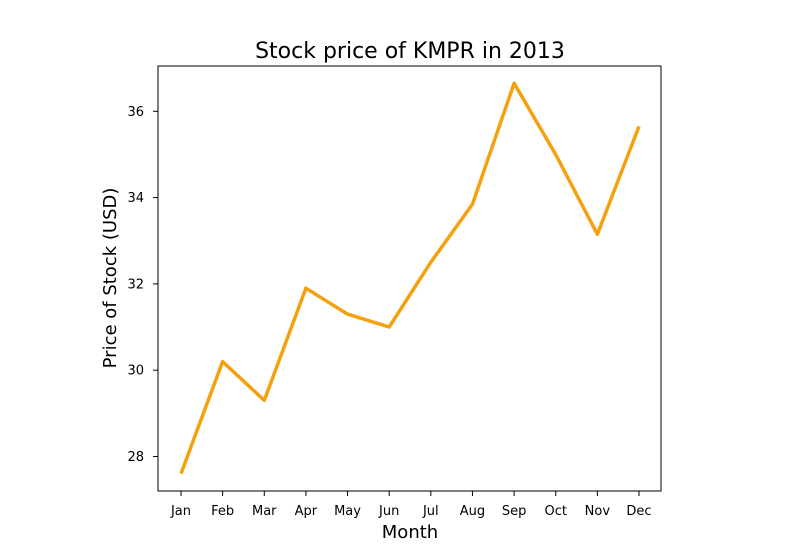 The image size is (800, 550). What do you see at coordinates (472, 511) in the screenshot?
I see `x-tick-label: Aug` at bounding box center [472, 511].